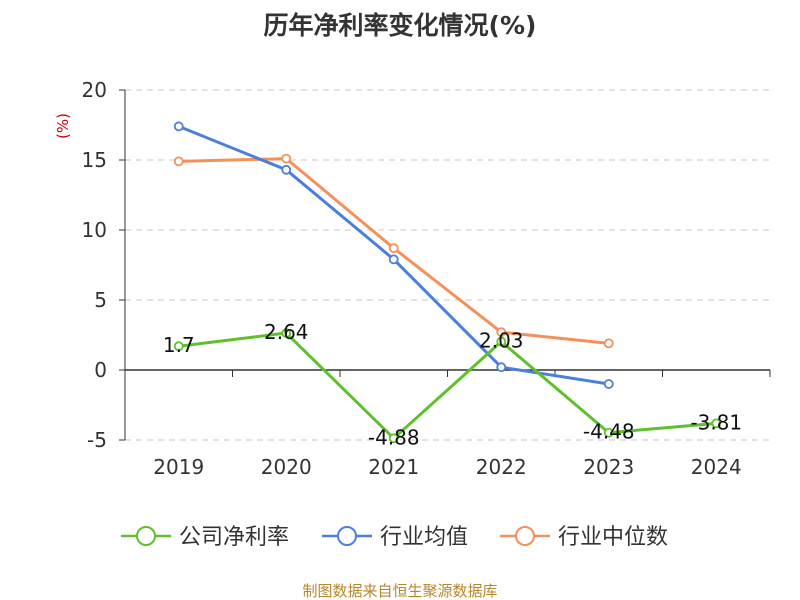 The height and width of the screenshot is (600, 800). What do you see at coordinates (94, 160) in the screenshot?
I see `y-tick-label: 15` at bounding box center [94, 160].